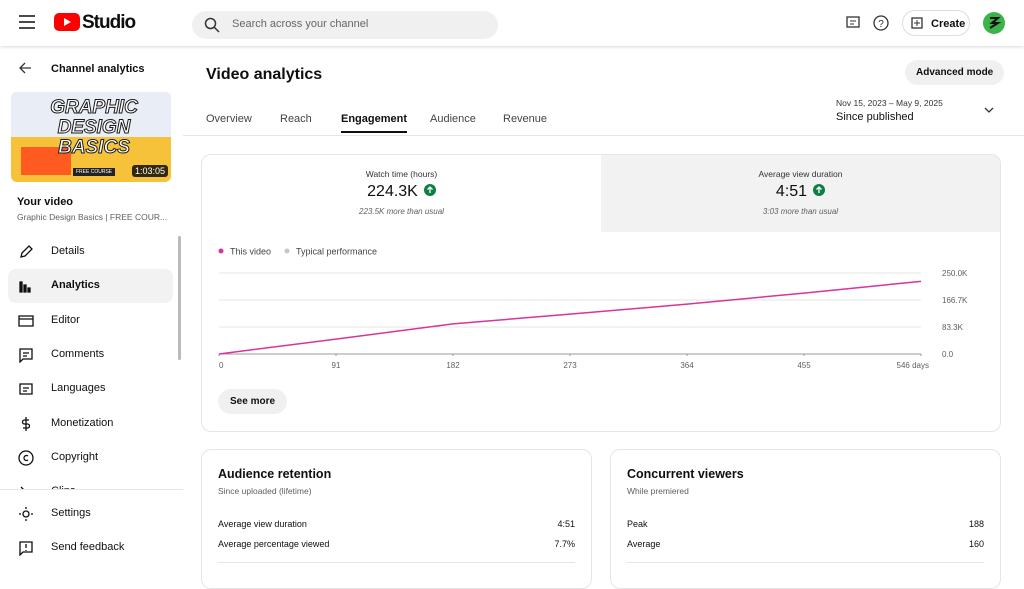 The image size is (1024, 589). What do you see at coordinates (989, 110) in the screenshot?
I see `dropdown-icon` at bounding box center [989, 110].